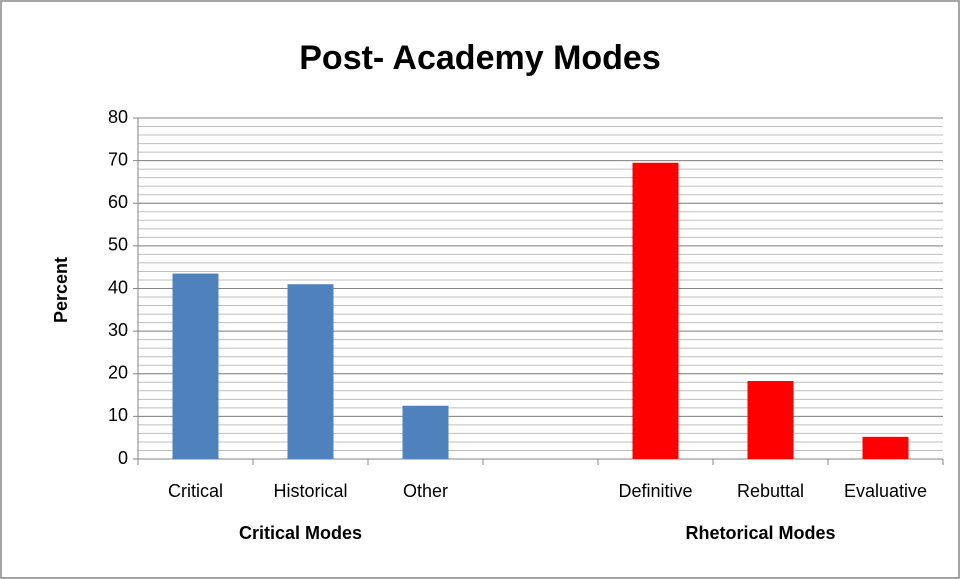 This screenshot has width=960, height=579. What do you see at coordinates (118, 373) in the screenshot?
I see `y-tick-label: 20` at bounding box center [118, 373].